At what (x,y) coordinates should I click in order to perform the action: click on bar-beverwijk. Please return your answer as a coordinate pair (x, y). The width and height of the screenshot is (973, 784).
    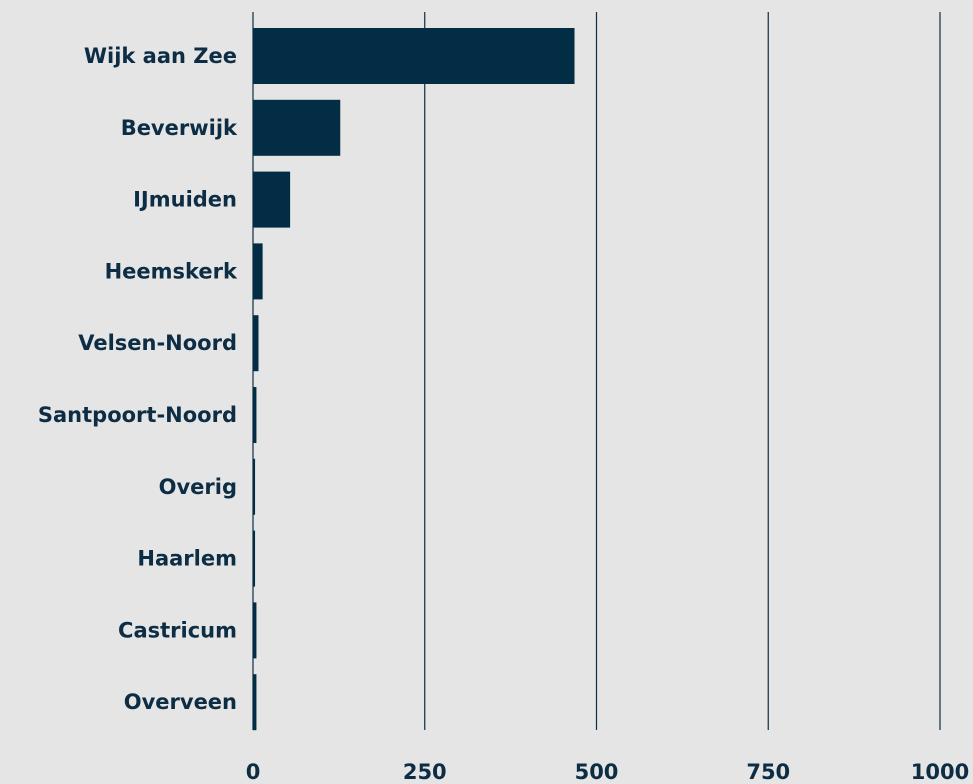
    Looking at the image, I should click on (297, 127).